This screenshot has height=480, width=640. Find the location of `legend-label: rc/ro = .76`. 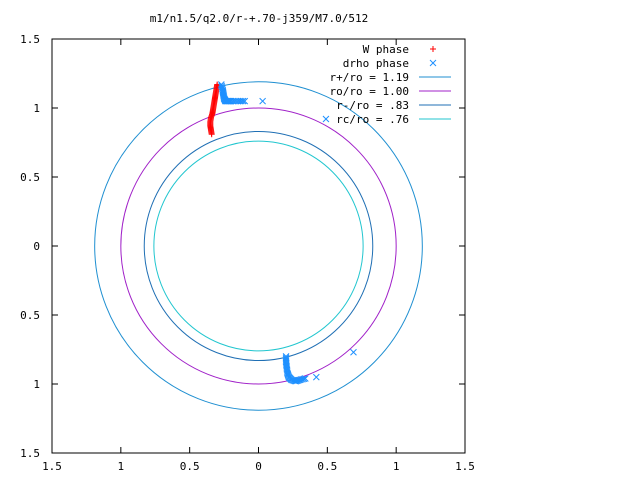

legend-label: rc/ro = .76 is located at coordinates (372, 119).